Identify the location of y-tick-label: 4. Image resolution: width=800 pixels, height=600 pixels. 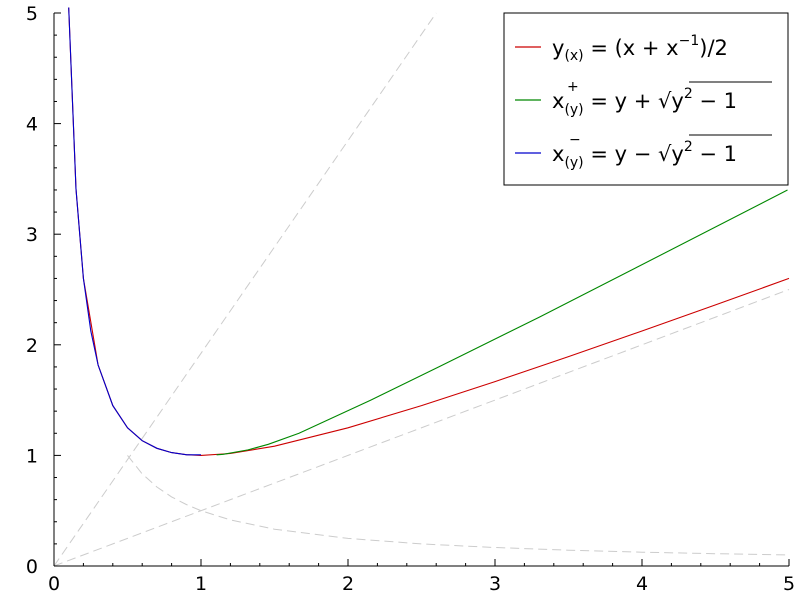
(32, 125).